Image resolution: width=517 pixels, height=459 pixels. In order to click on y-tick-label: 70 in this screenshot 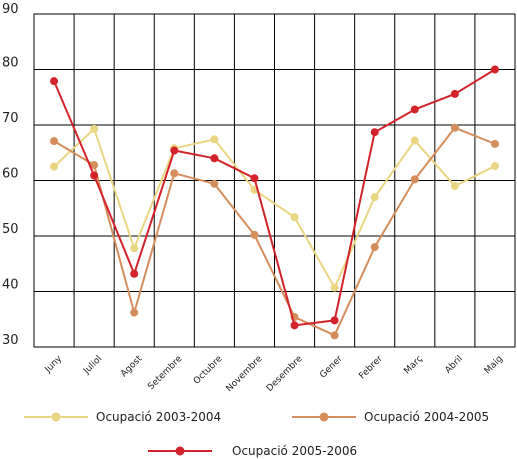, I will do `click(10, 118)`.